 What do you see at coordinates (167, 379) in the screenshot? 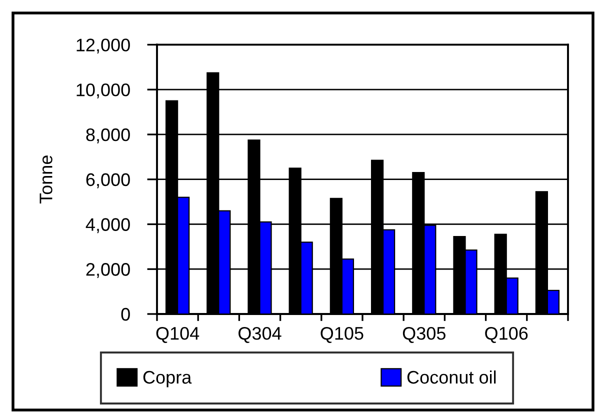
I see `legend-label: Copra` at bounding box center [167, 379].